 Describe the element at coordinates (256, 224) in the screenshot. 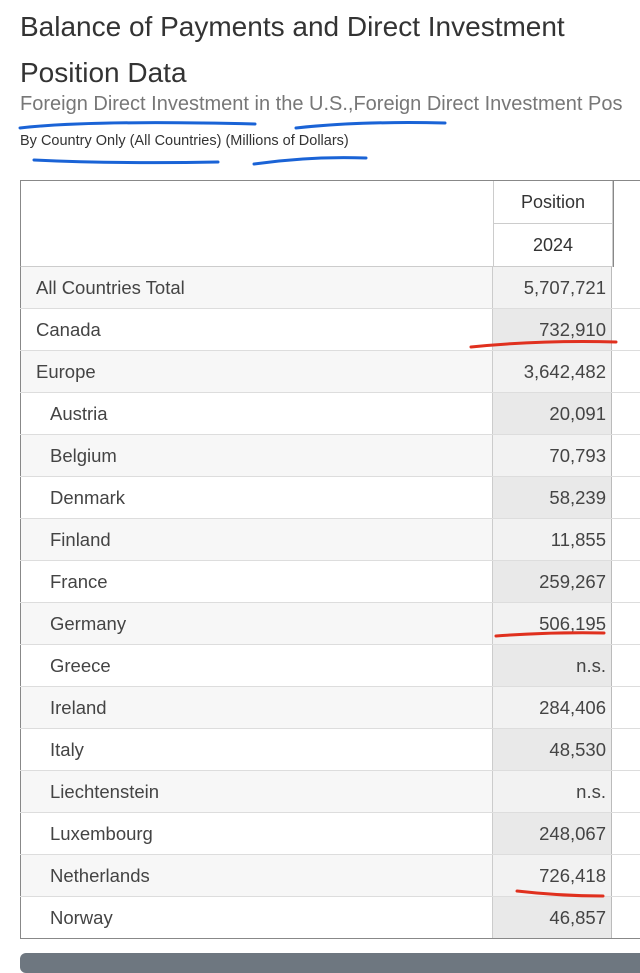

I see `header-blank-cell` at that location.